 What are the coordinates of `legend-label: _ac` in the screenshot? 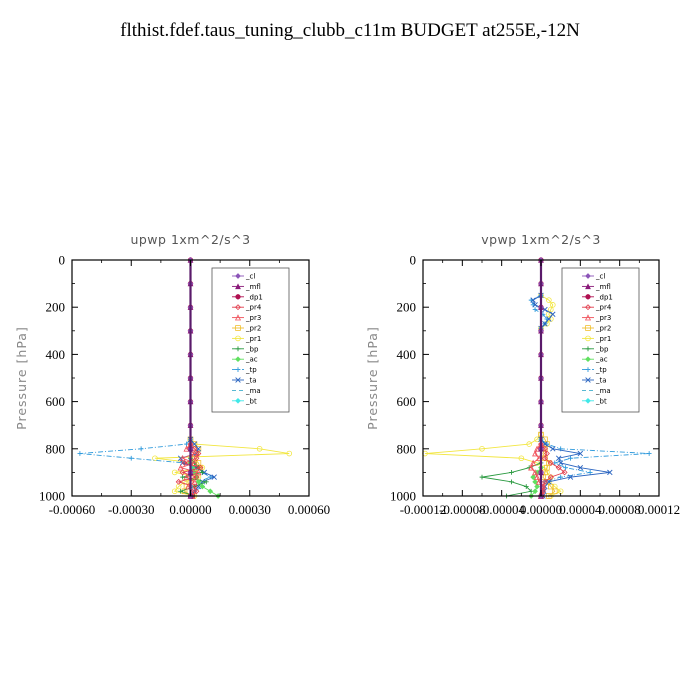 It's located at (251, 360).